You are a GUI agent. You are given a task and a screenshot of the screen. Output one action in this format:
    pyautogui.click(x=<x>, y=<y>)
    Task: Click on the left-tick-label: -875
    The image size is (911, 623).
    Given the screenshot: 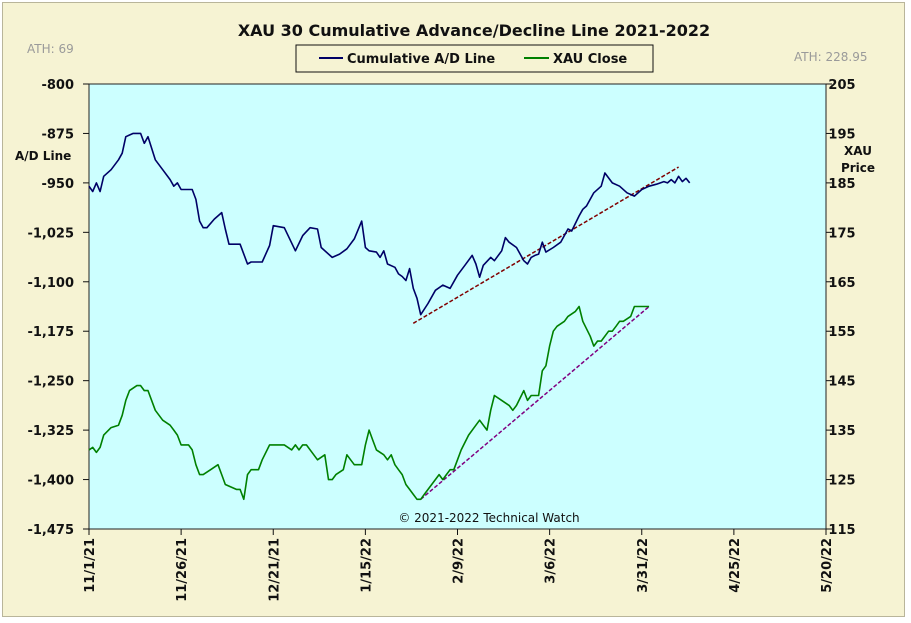 What is the action you would take?
    pyautogui.click(x=57, y=134)
    